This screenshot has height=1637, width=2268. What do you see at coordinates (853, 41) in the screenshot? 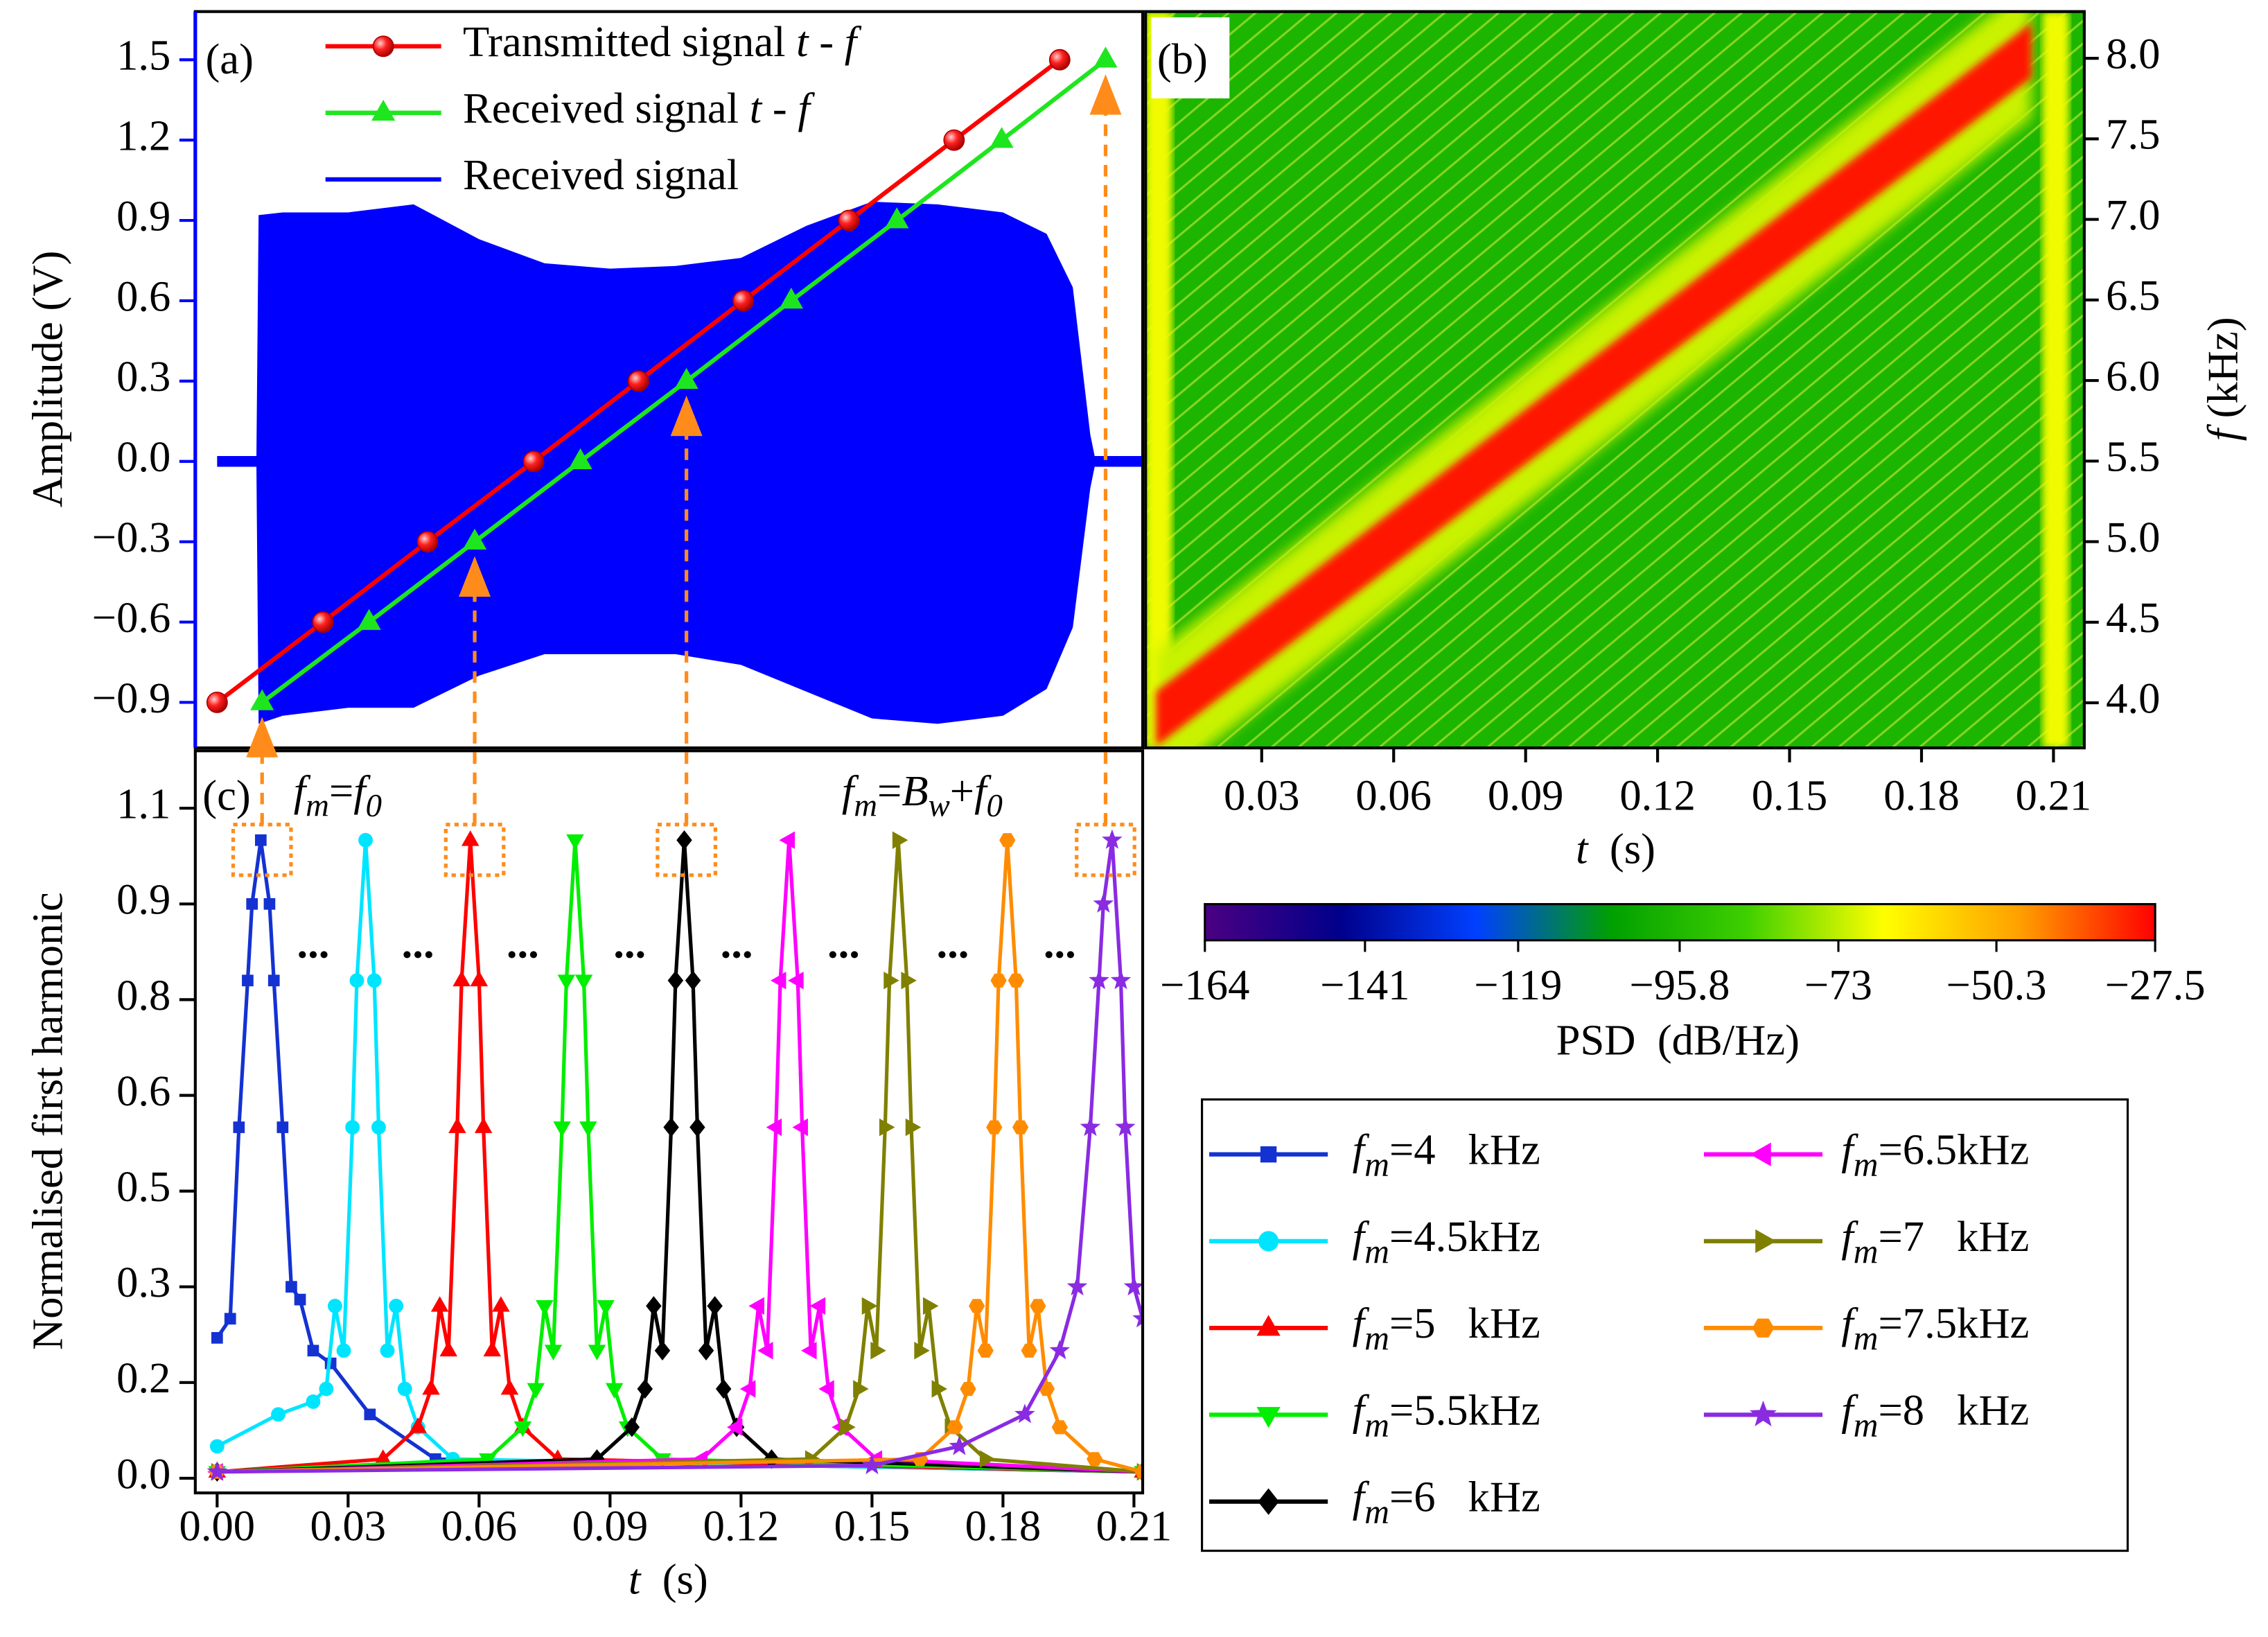
I see `legend-label-part: f` at bounding box center [853, 41].